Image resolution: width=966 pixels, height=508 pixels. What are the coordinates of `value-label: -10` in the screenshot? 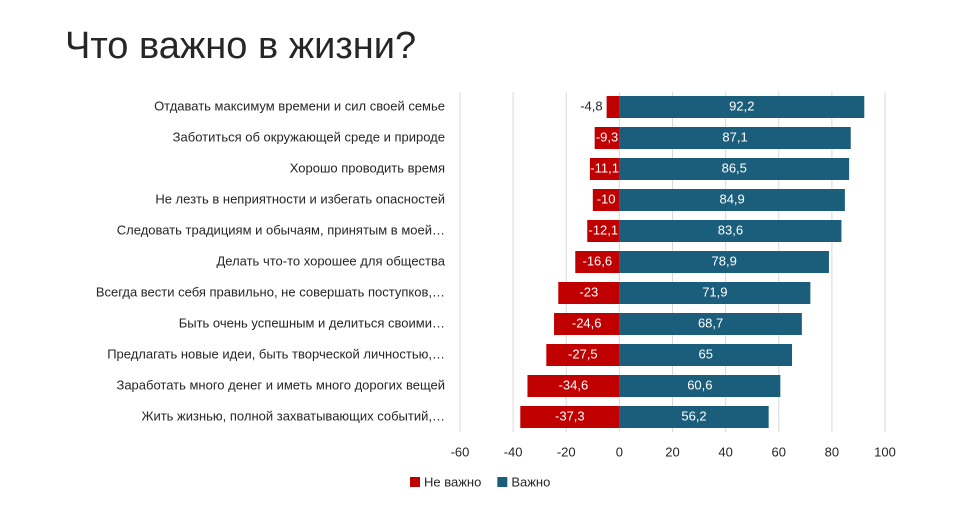 It's located at (606, 198).